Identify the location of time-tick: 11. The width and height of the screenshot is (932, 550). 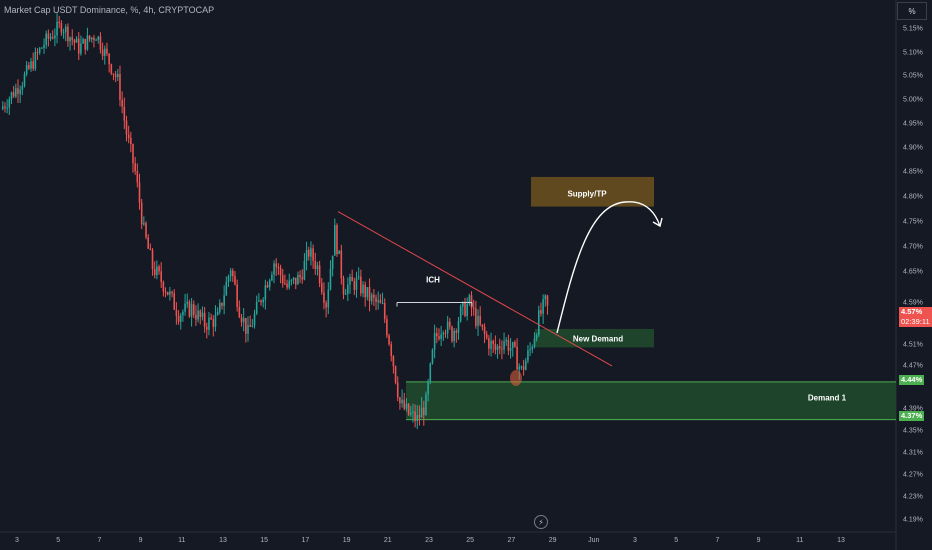
(800, 540).